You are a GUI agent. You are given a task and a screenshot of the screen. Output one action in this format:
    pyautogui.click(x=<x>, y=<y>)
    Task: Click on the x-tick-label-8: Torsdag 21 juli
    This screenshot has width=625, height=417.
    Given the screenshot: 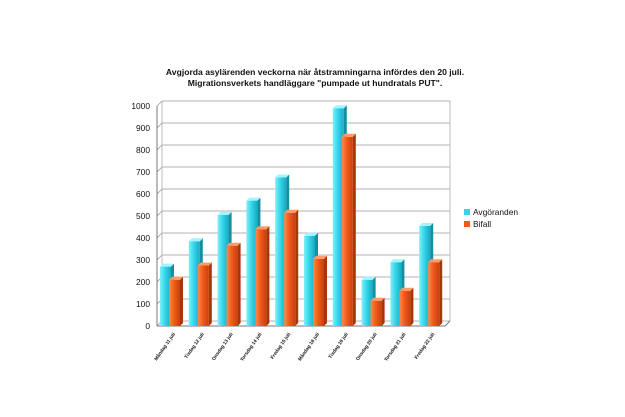 What is the action you would take?
    pyautogui.click(x=395, y=347)
    